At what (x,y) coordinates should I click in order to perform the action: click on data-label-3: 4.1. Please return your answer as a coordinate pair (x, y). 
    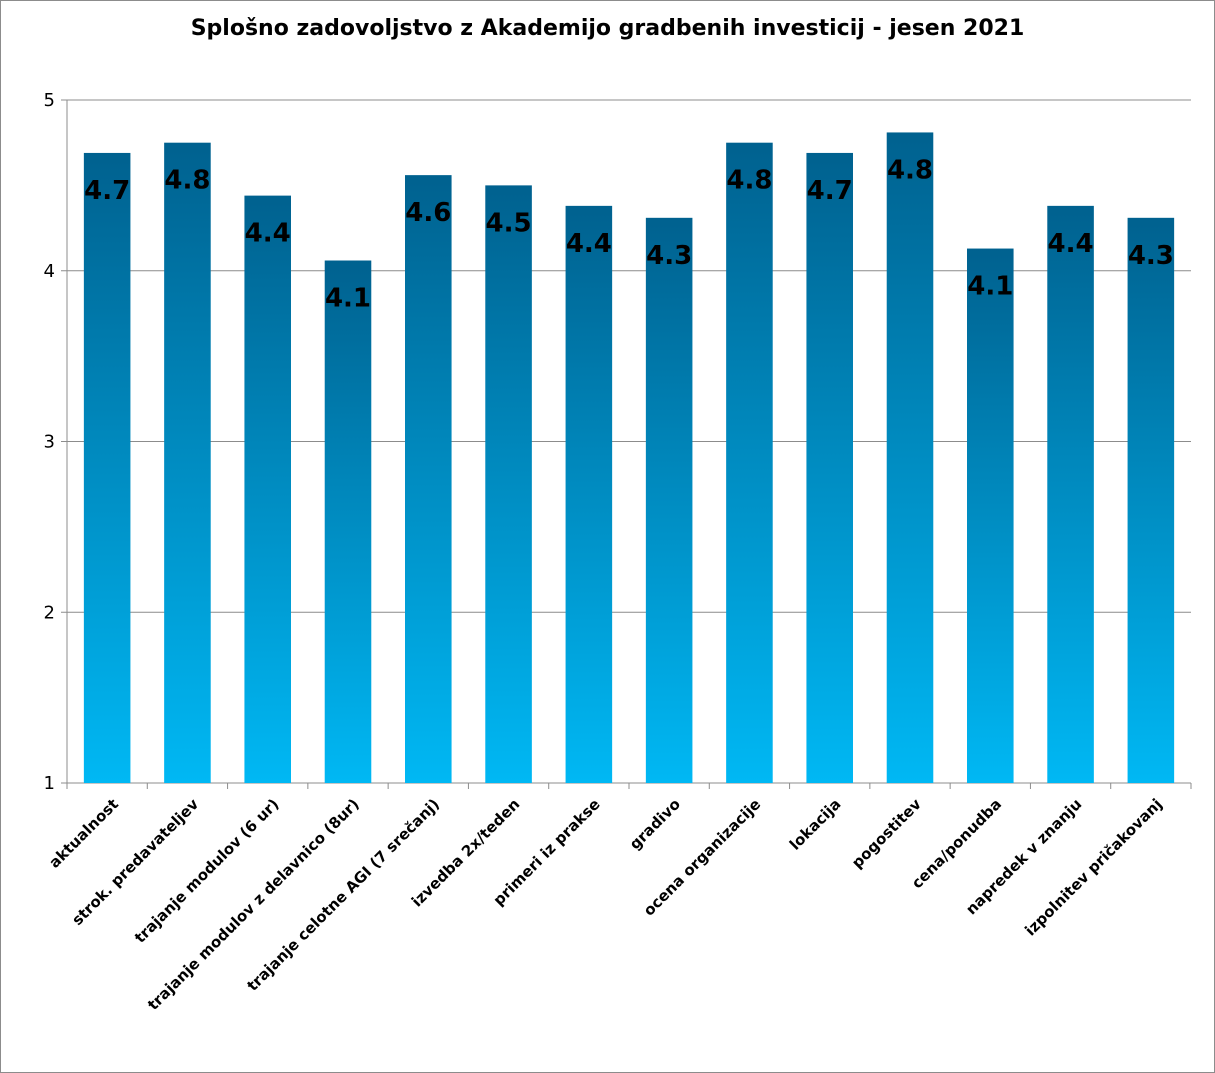
    Looking at the image, I should click on (348, 299).